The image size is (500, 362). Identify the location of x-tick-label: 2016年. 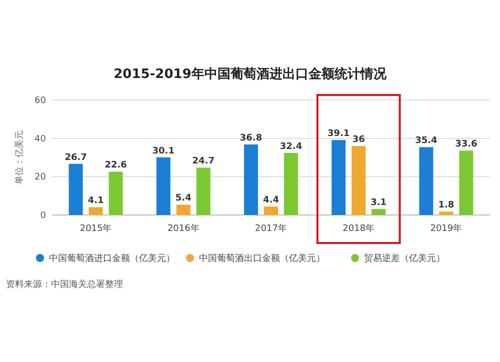
(183, 228).